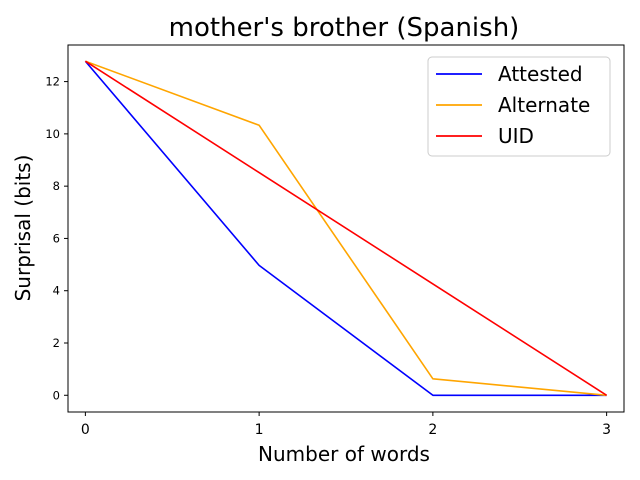 The width and height of the screenshot is (640, 480). Describe the element at coordinates (606, 430) in the screenshot. I see `x-tick-label: 3` at that location.